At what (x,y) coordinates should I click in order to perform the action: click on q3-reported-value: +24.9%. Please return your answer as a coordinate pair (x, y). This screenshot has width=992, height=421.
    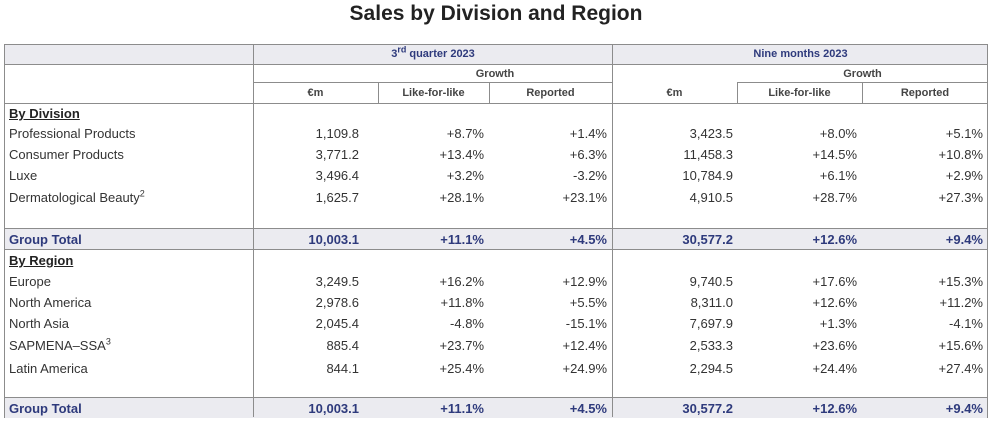
    Looking at the image, I should click on (584, 368).